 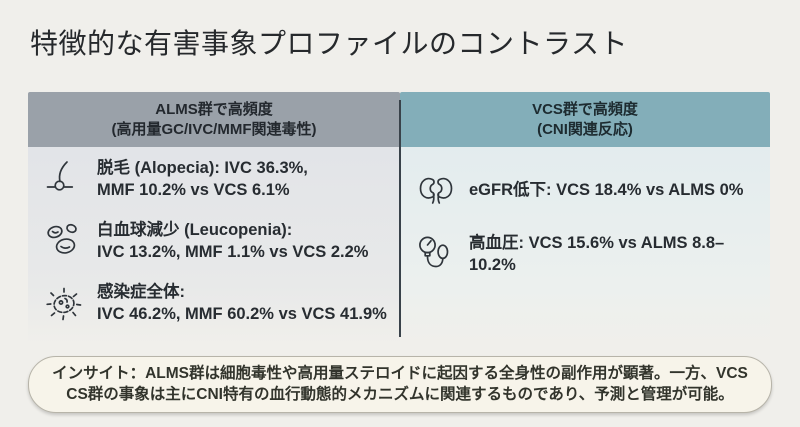 I want to click on germ-icon, so click(x=64, y=303).